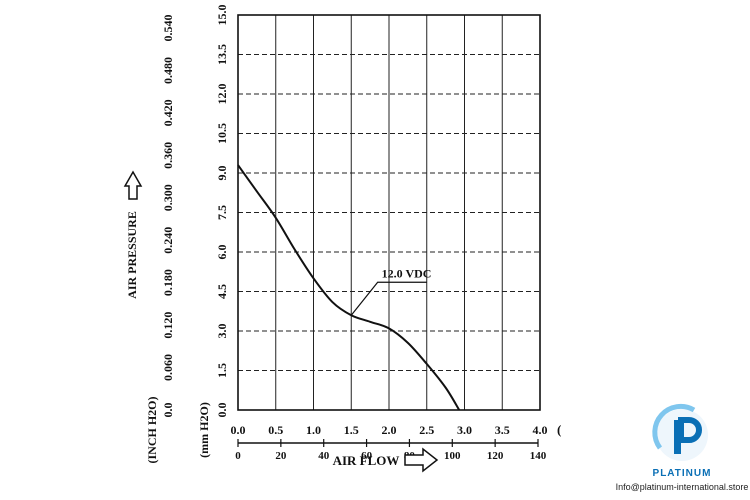  I want to click on curve-layer, so click(349, 287).